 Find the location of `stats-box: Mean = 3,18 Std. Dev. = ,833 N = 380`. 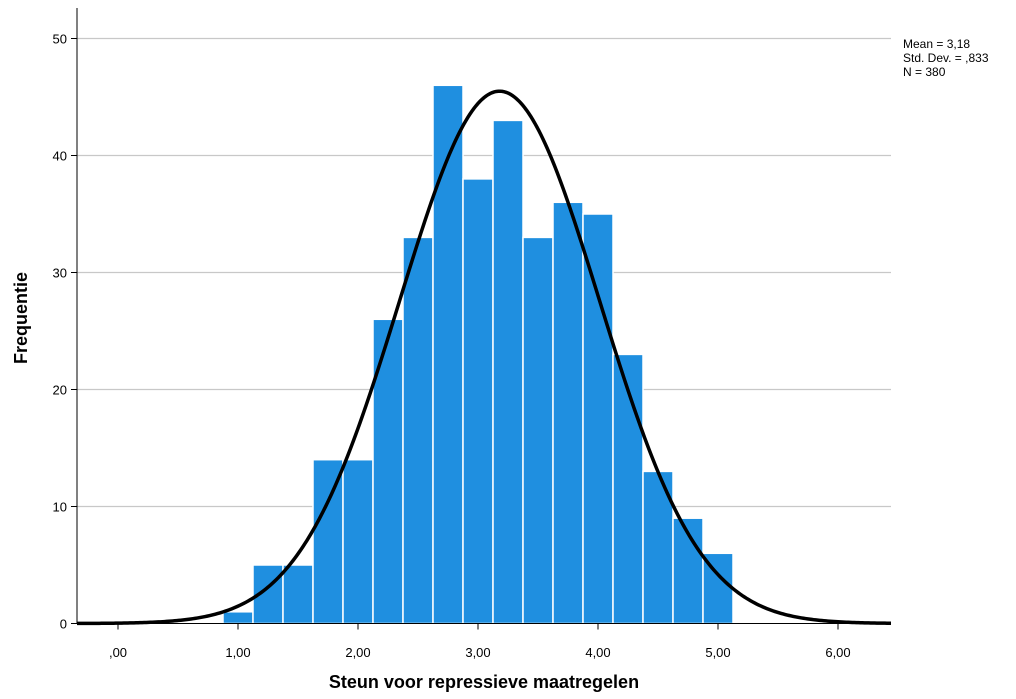

stats-box: Mean = 3,18 Std. Dev. = ,833 N = 380 is located at coordinates (946, 58).